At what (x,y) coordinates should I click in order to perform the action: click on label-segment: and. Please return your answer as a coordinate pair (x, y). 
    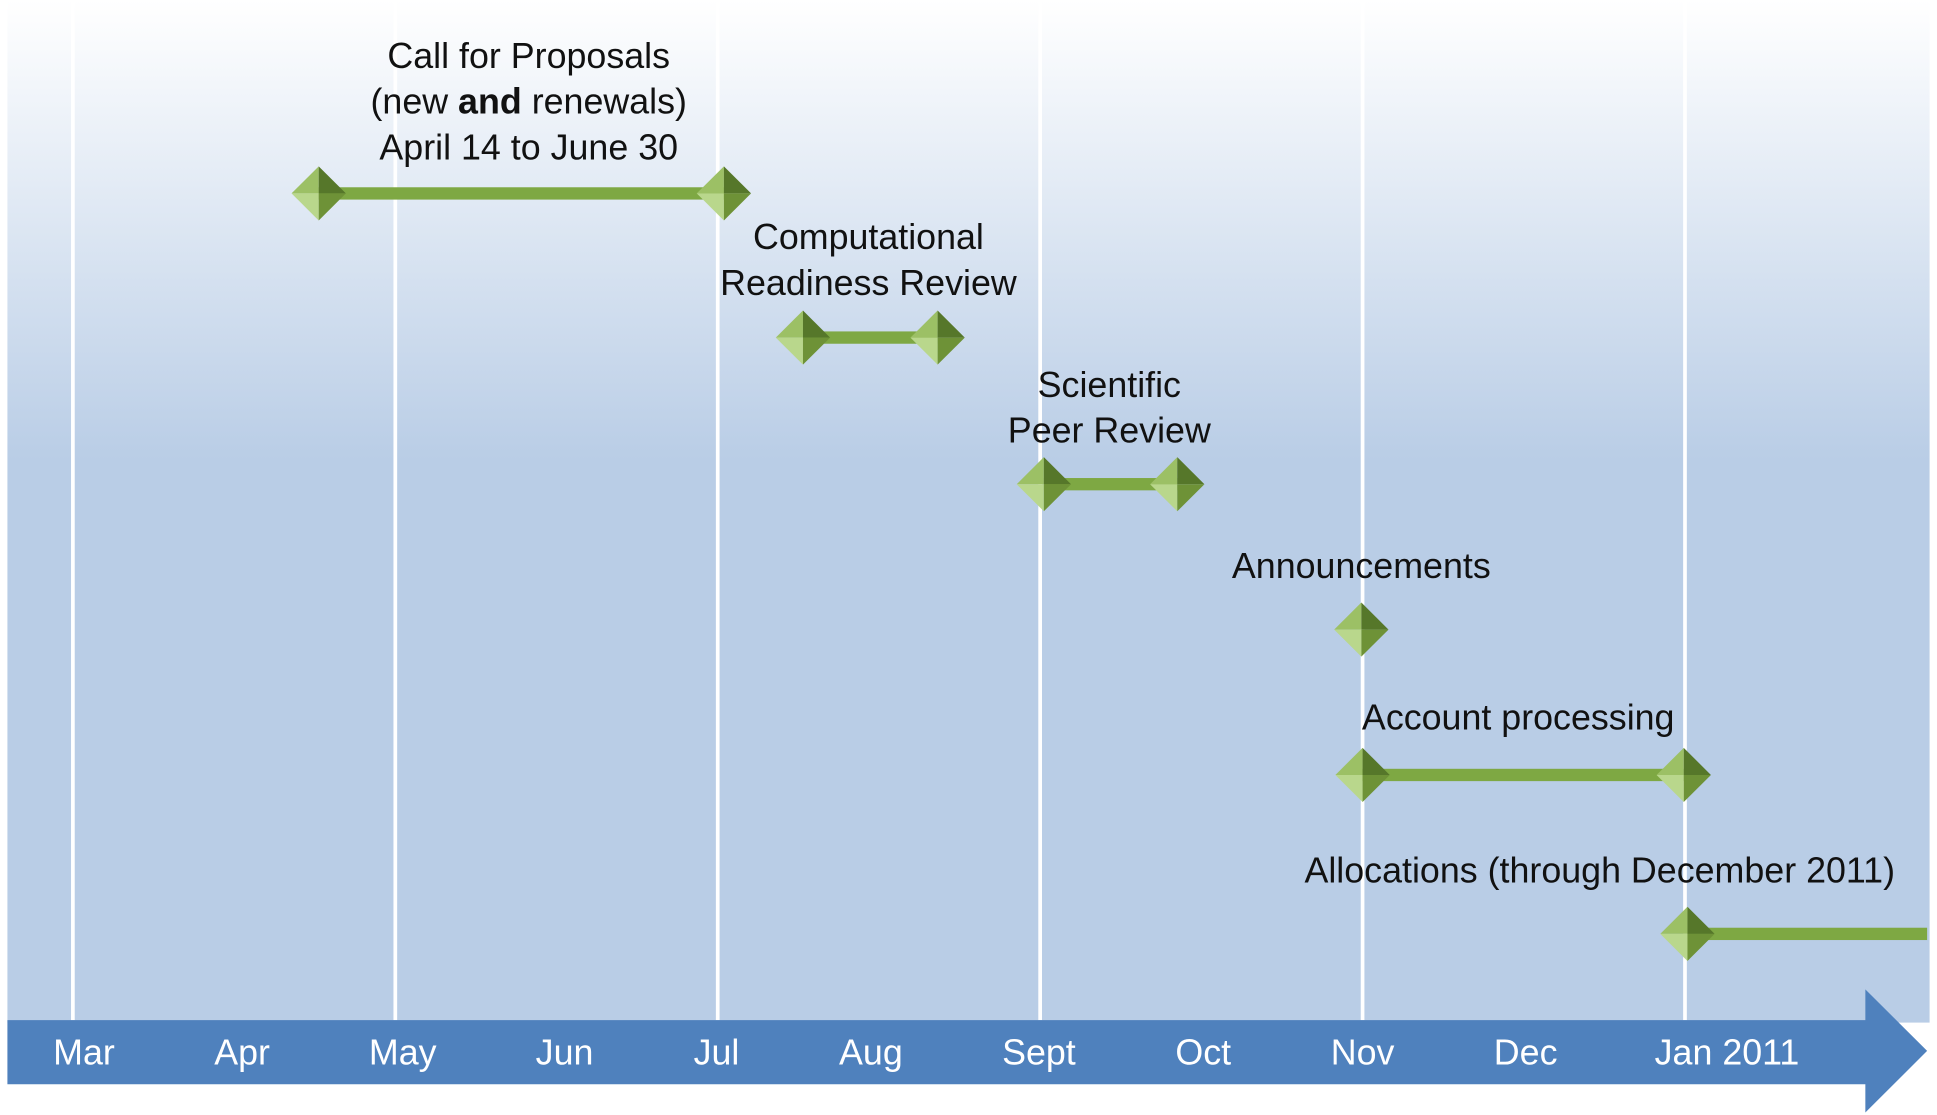
    Looking at the image, I should click on (490, 102).